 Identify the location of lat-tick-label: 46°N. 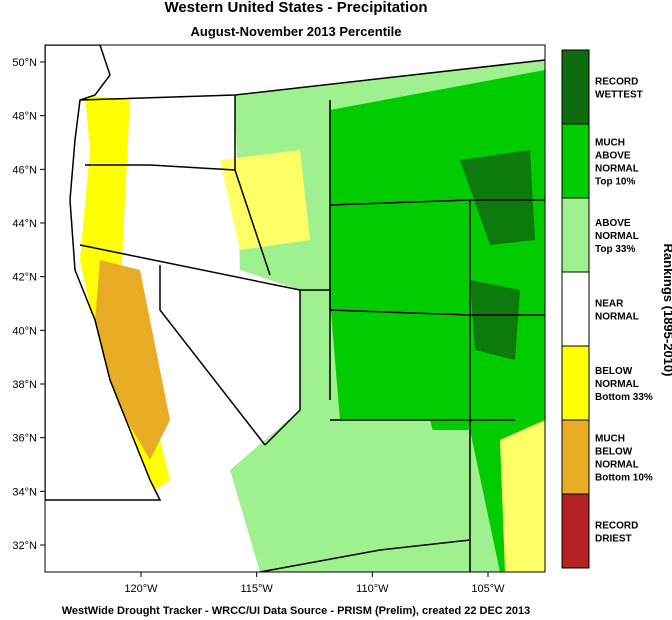
(24, 170).